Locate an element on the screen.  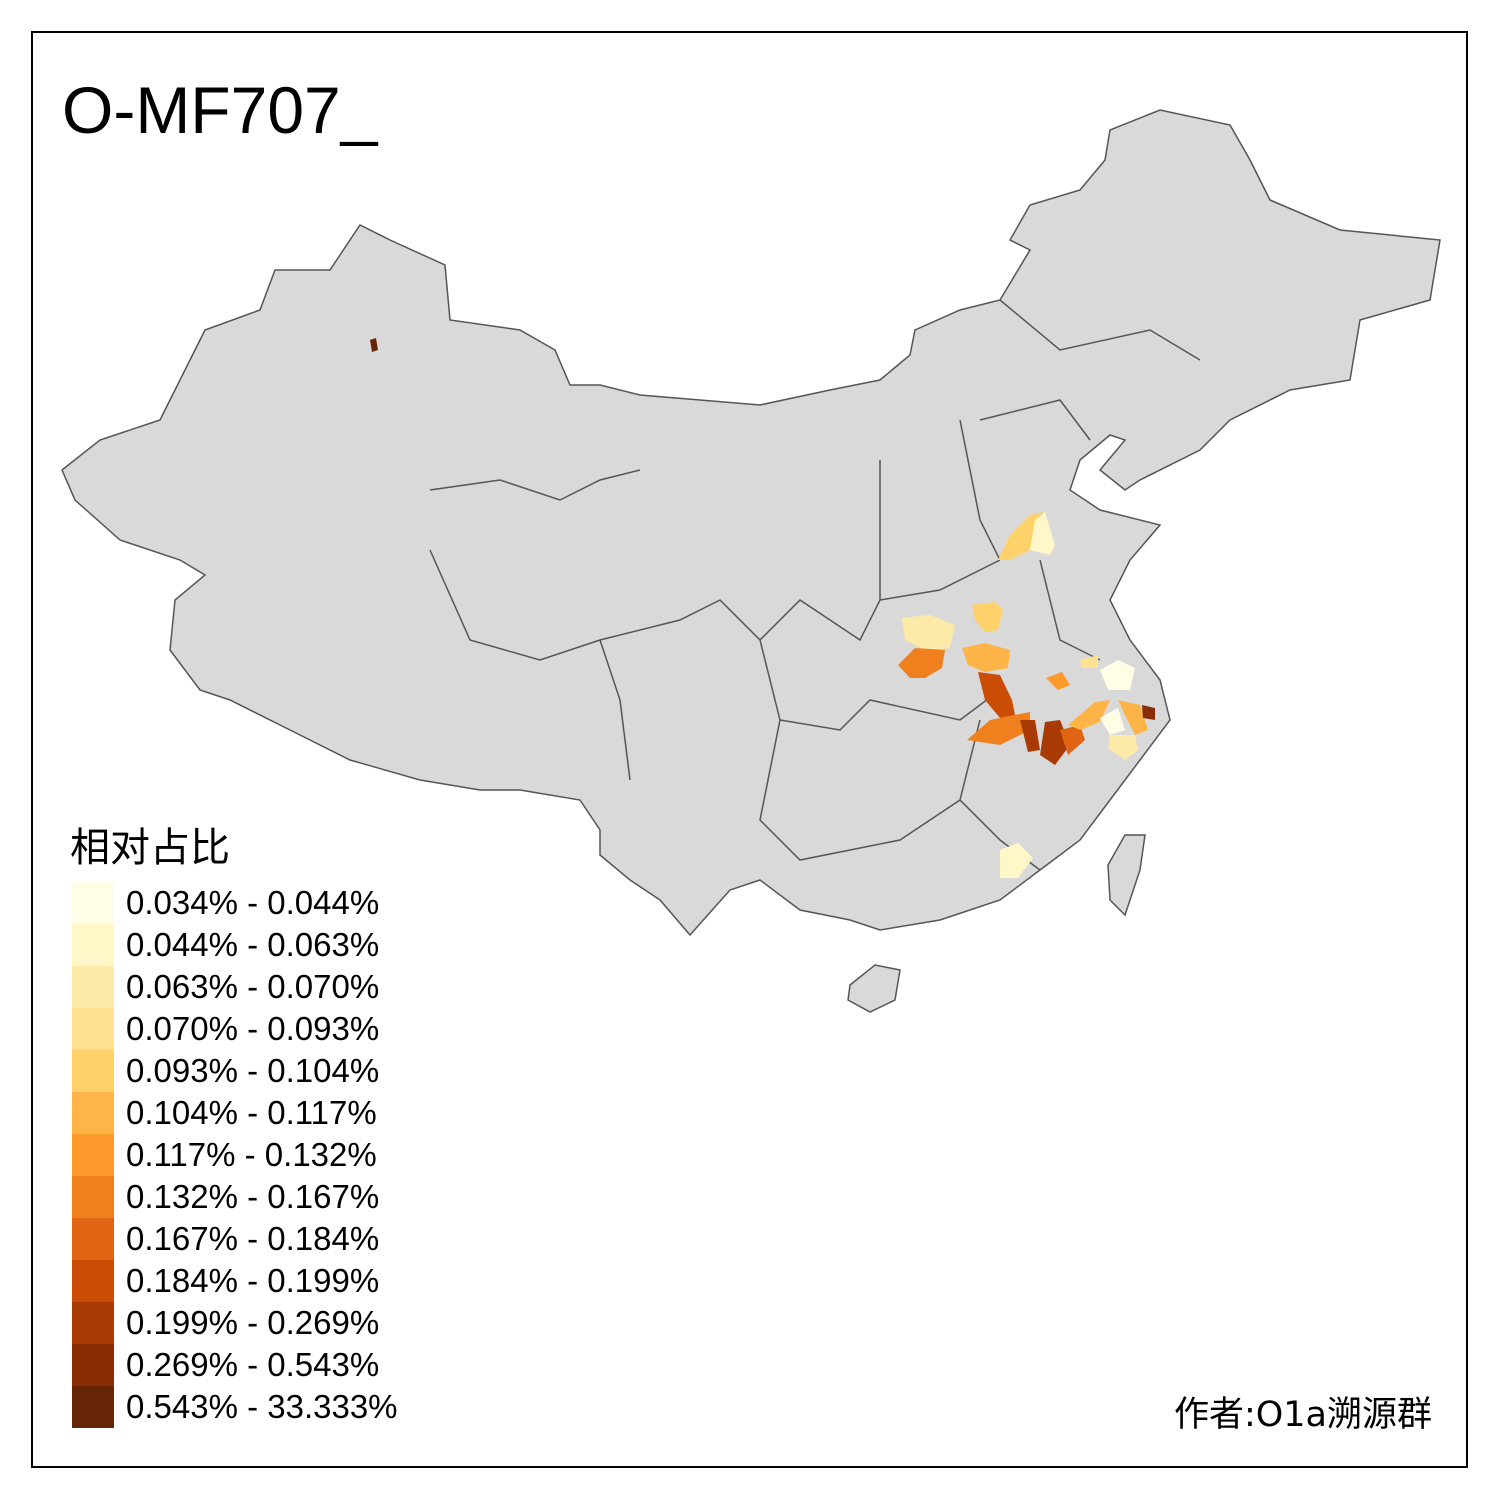
legend-item: 0.044% - 0.063% is located at coordinates (235, 945).